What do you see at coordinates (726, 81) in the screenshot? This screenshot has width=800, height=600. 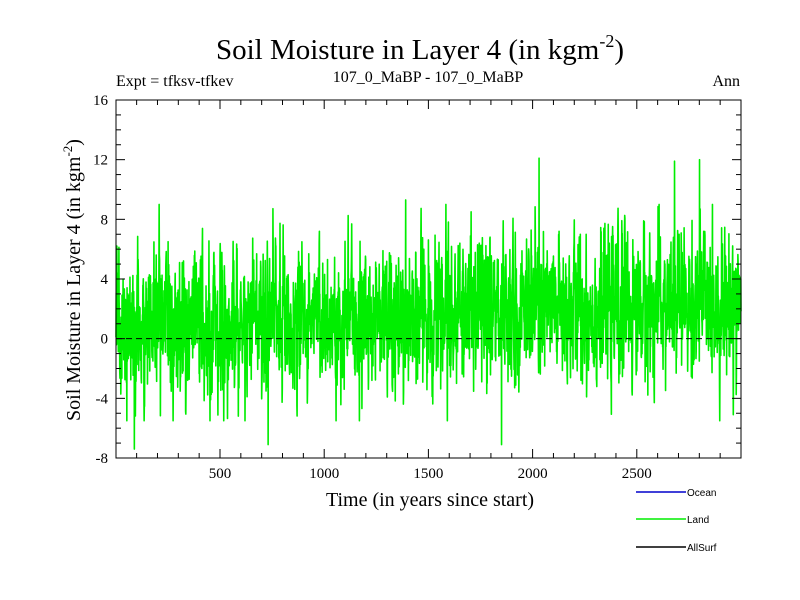 I see `season-label: Ann` at bounding box center [726, 81].